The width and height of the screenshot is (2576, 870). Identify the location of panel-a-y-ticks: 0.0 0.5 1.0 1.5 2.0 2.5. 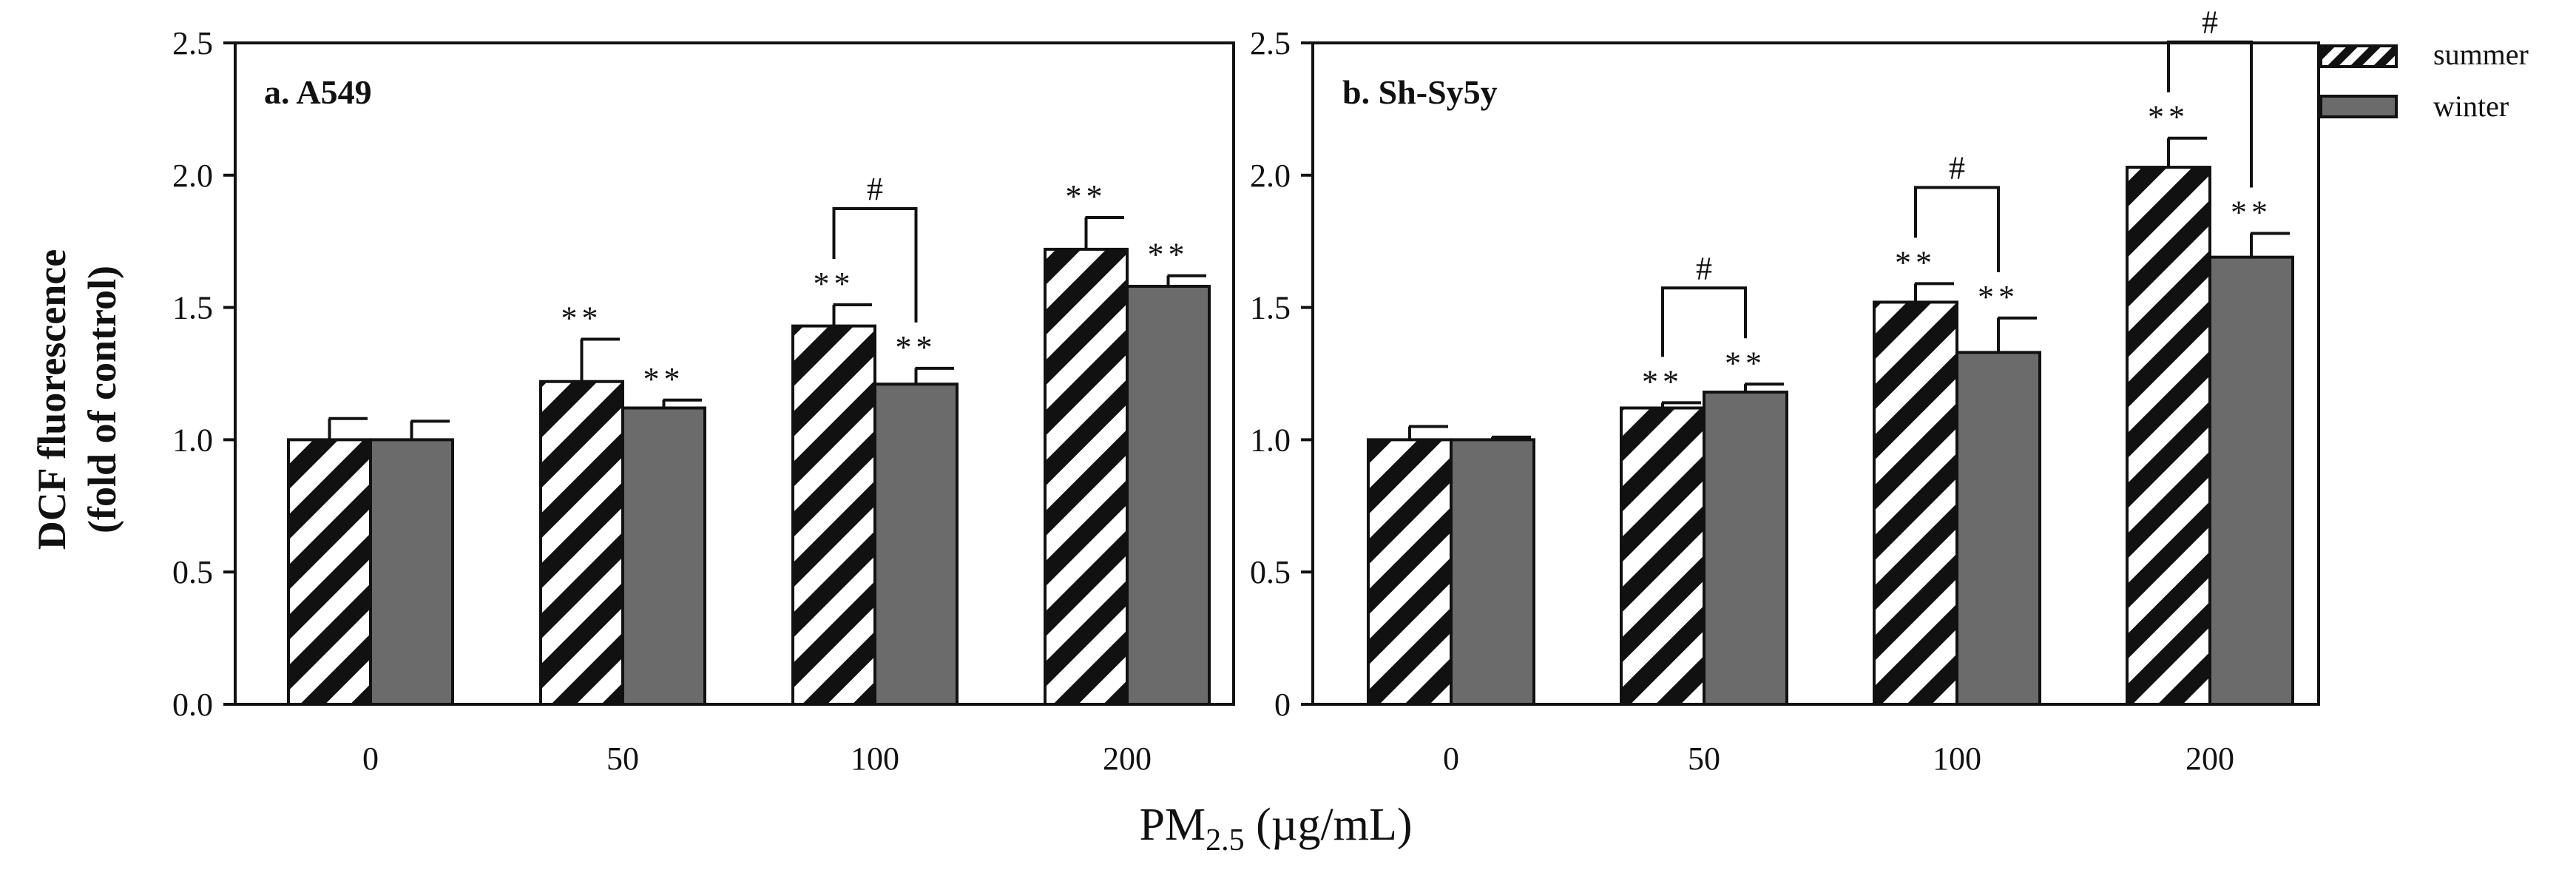
(203, 374).